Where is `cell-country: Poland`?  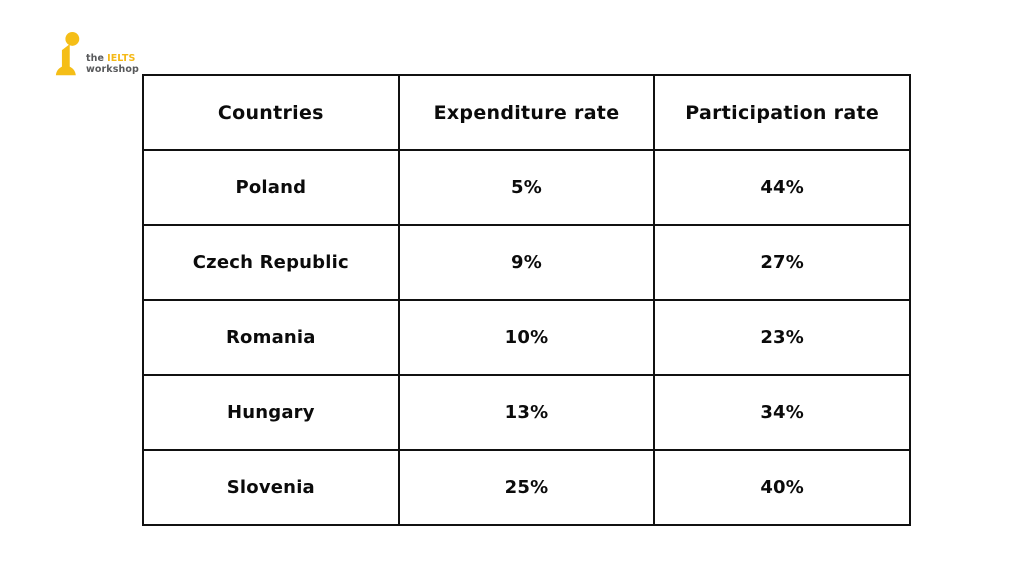 cell-country: Poland is located at coordinates (271, 187).